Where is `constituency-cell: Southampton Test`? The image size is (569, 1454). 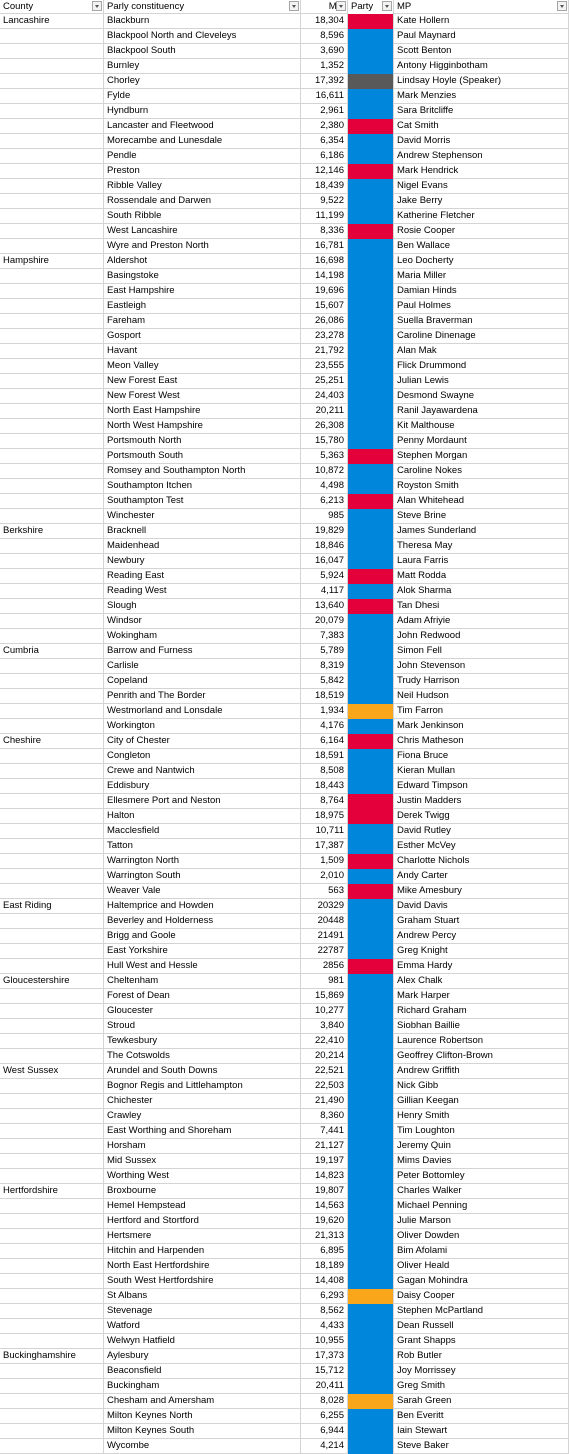 constituency-cell: Southampton Test is located at coordinates (202, 501).